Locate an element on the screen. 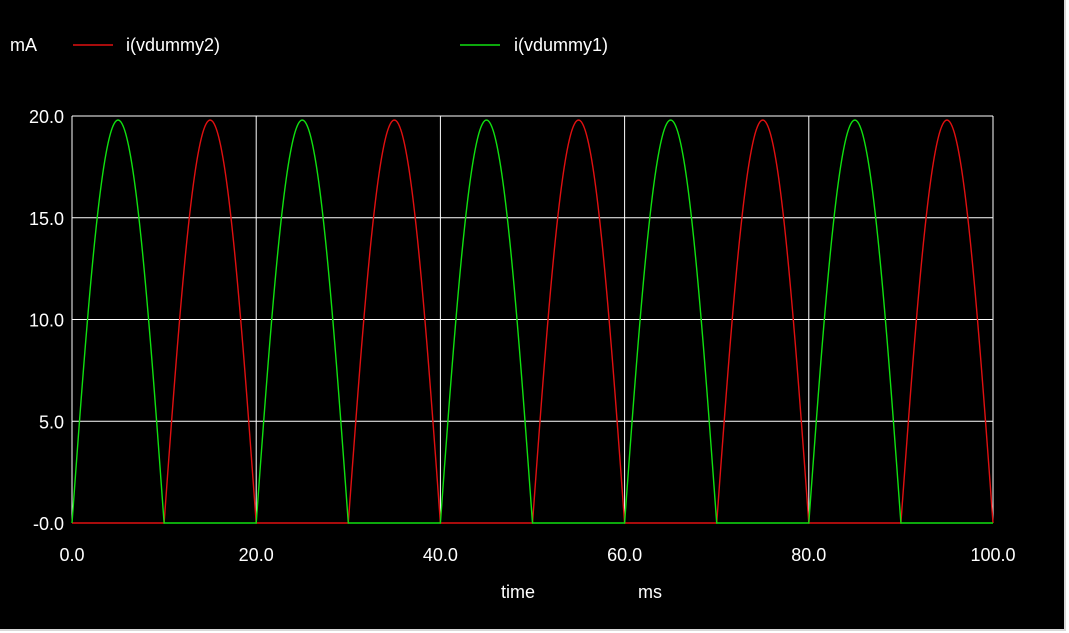 The image size is (1069, 633). x-tick-label: 60.0 is located at coordinates (624, 555).